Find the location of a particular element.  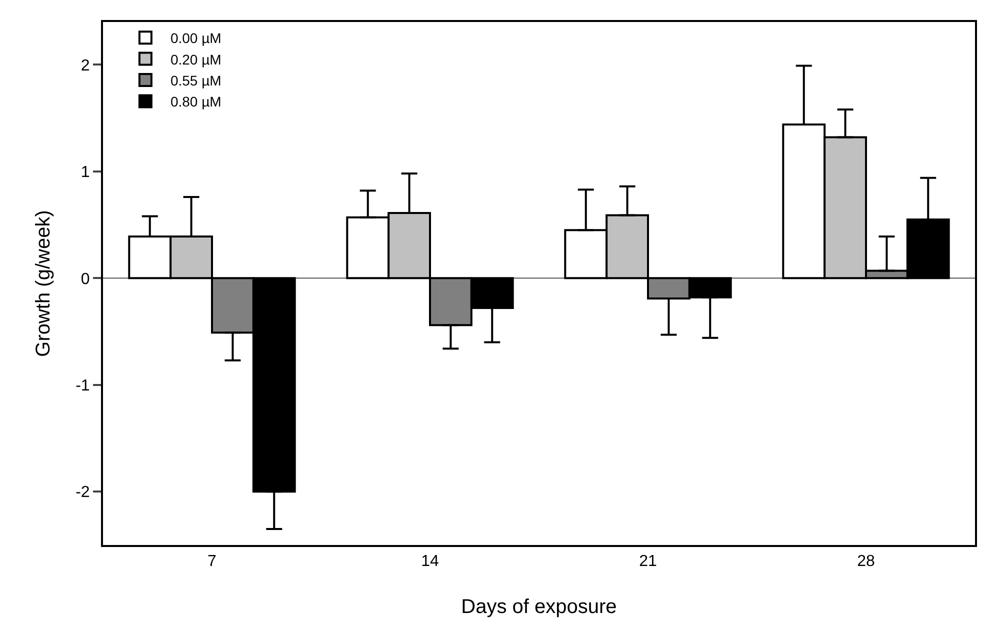

y-tick-label: 2 is located at coordinates (85, 65).